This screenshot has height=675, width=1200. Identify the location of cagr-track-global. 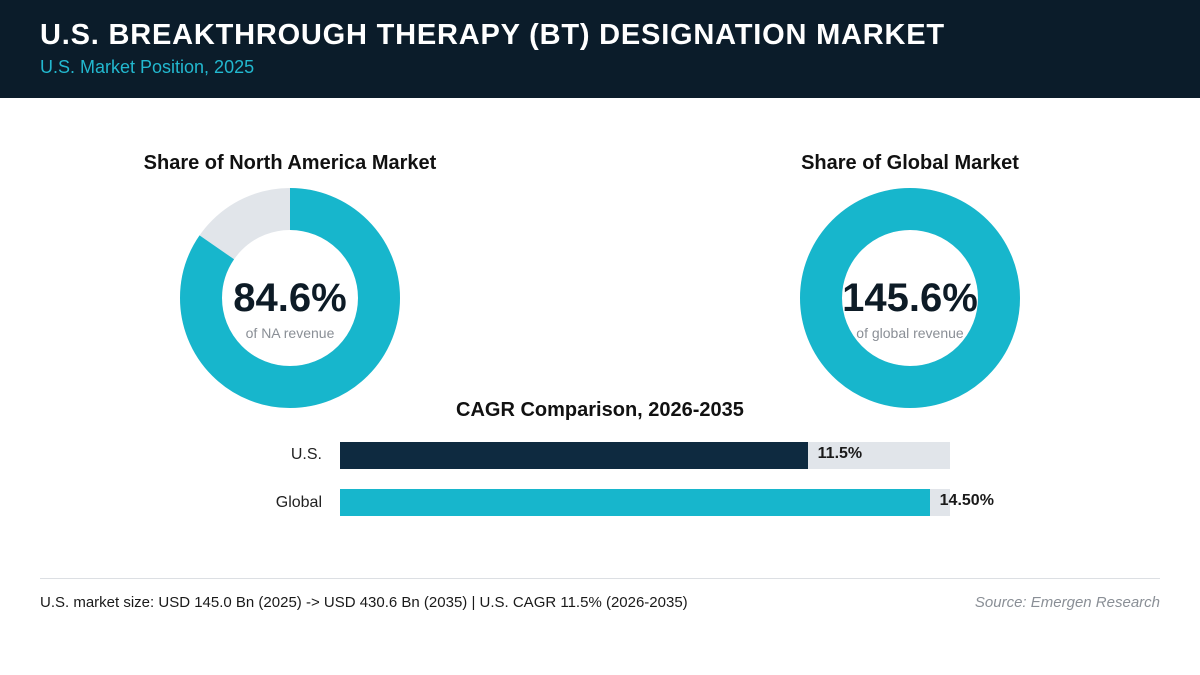
(645, 502).